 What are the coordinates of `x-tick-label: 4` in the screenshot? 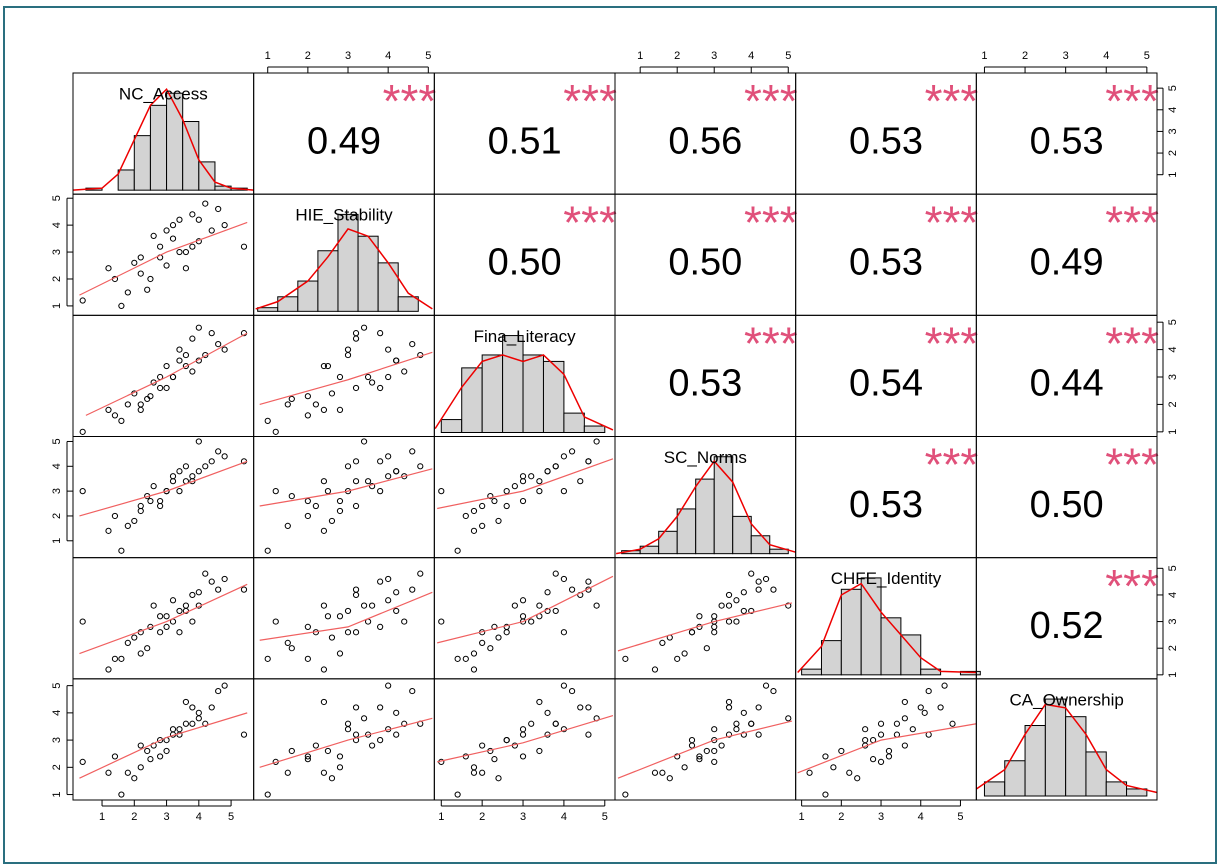 It's located at (199, 817).